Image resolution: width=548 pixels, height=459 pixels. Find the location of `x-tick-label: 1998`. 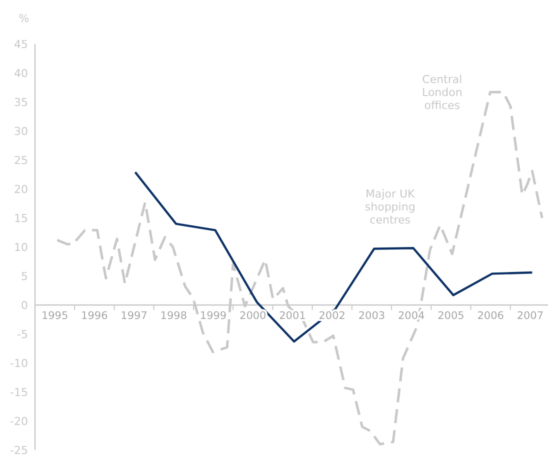

x-tick-label: 1998 is located at coordinates (174, 316).